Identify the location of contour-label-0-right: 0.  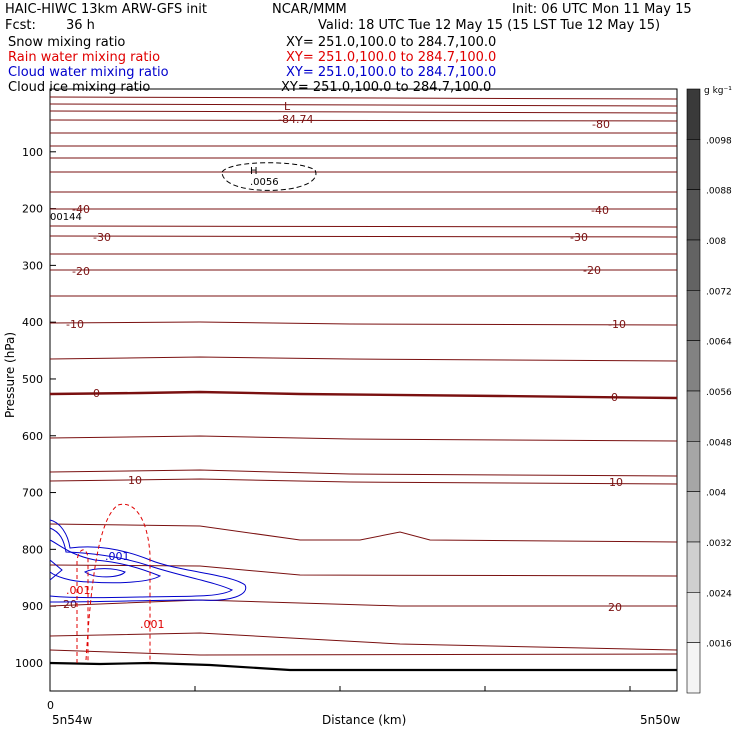
(614, 397).